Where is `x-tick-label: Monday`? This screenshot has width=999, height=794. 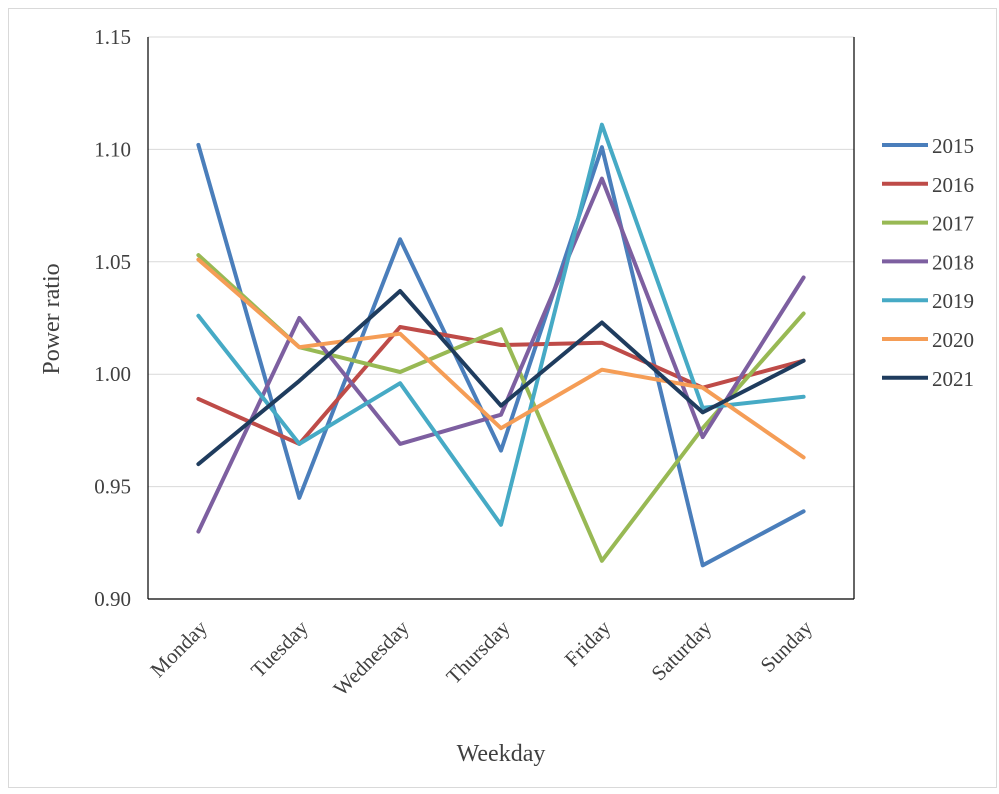 x-tick-label: Monday is located at coordinates (178, 648).